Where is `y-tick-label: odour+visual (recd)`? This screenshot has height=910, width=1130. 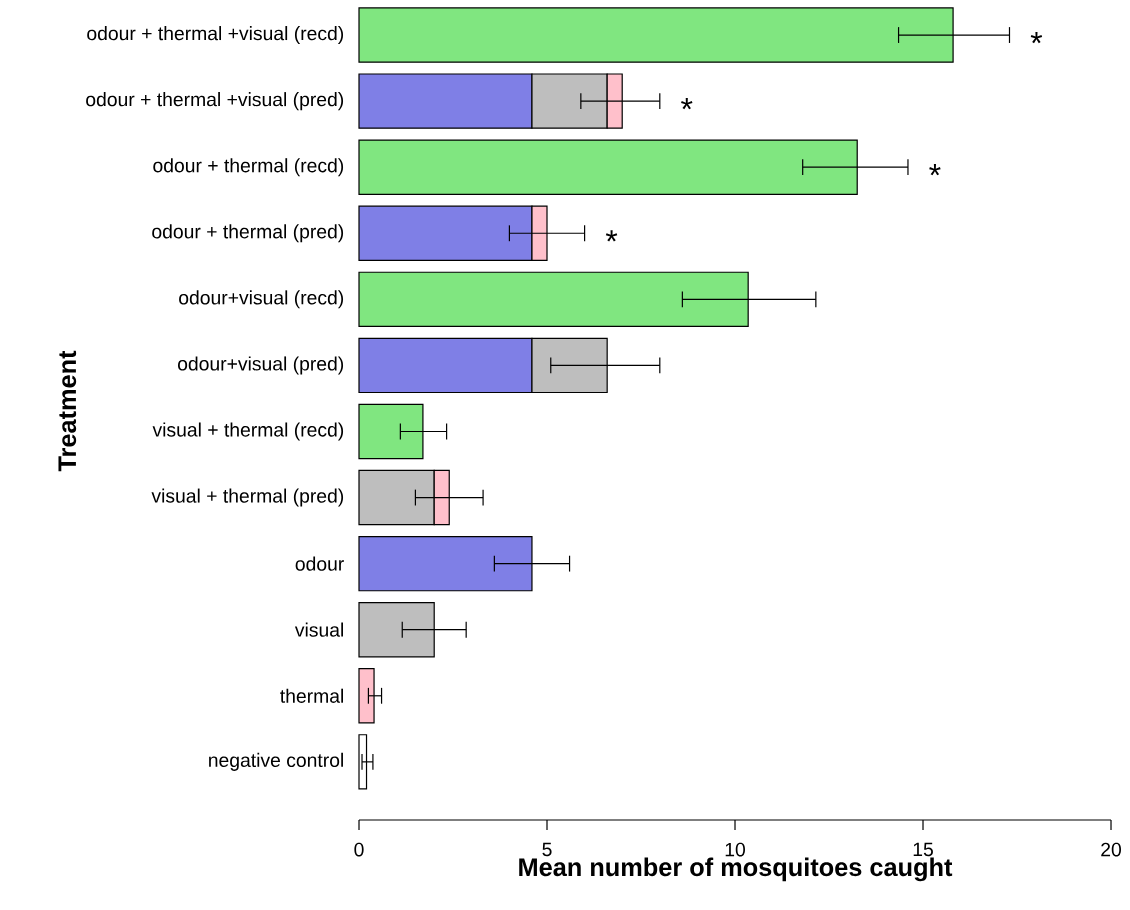
y-tick-label: odour+visual (recd) is located at coordinates (261, 299).